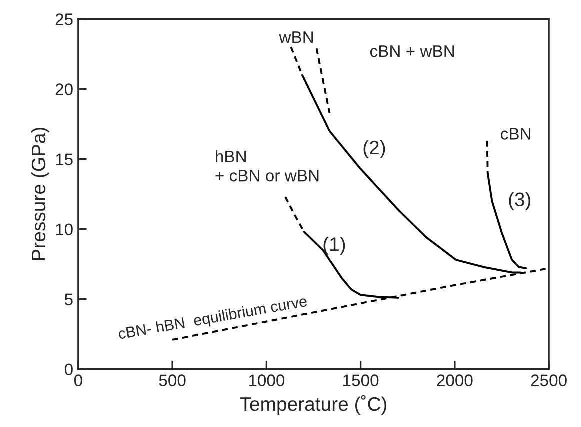 This screenshot has height=427, width=581. What do you see at coordinates (412, 52) in the screenshot?
I see `annotation: cBN + wBN` at bounding box center [412, 52].